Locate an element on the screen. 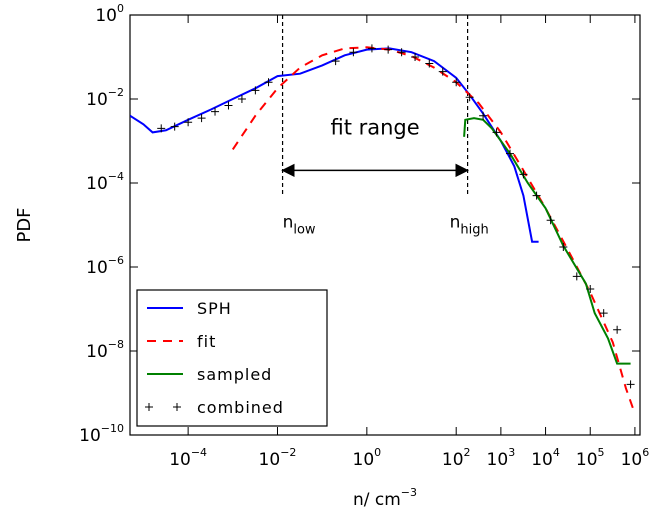 The image size is (655, 520). legend-label: SPH is located at coordinates (214, 308).